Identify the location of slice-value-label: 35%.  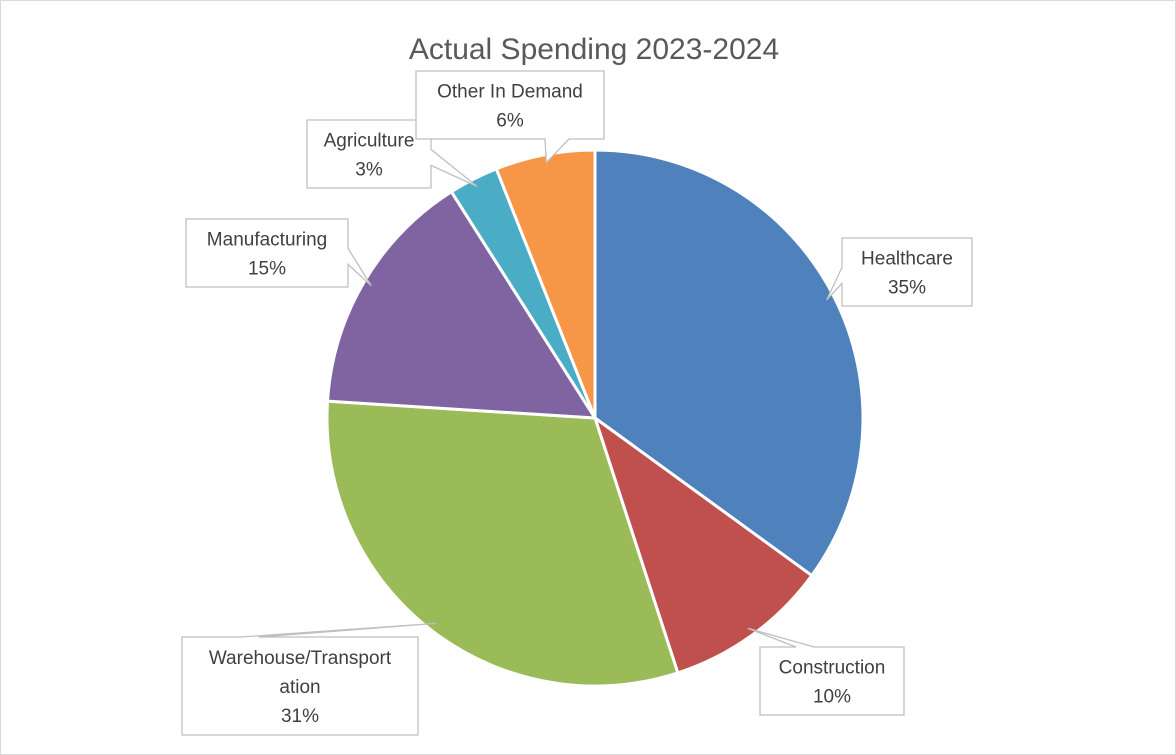
(907, 288).